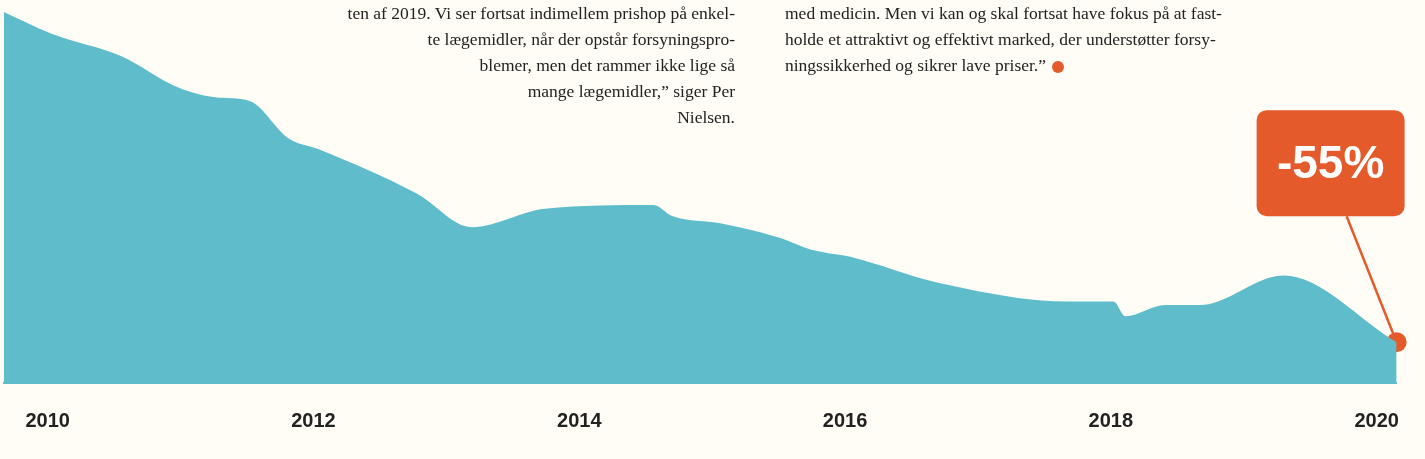  Describe the element at coordinates (1003, 39) in the screenshot. I see `annotation: med medicin. Men vi kan og skal fortsat have fokus på at fast- holde et attraktivt og effektivt marked, der understøtter forsy- ningssikkerhed og sikrer lave priser.”` at that location.